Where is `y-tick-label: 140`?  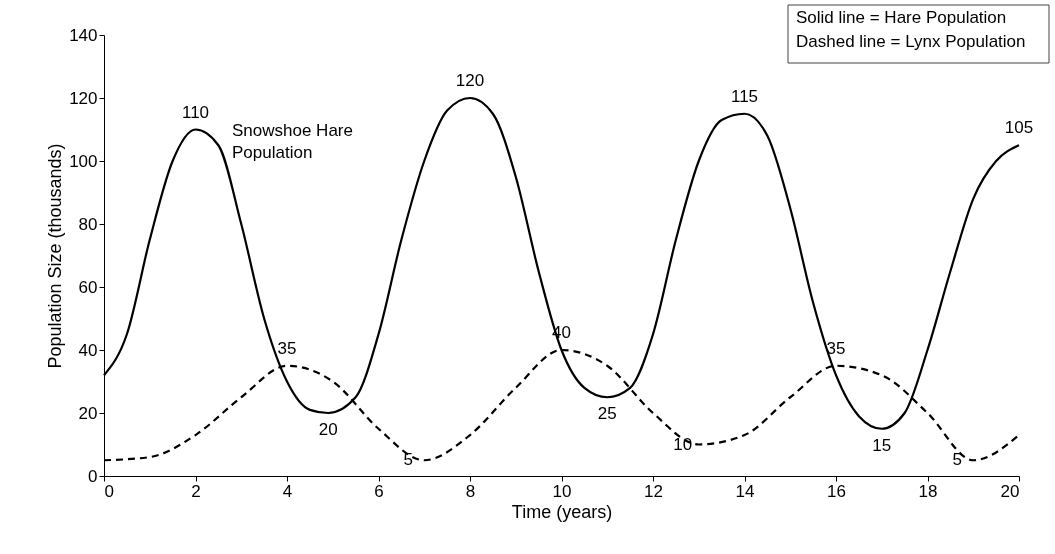
y-tick-label: 140 is located at coordinates (83, 35).